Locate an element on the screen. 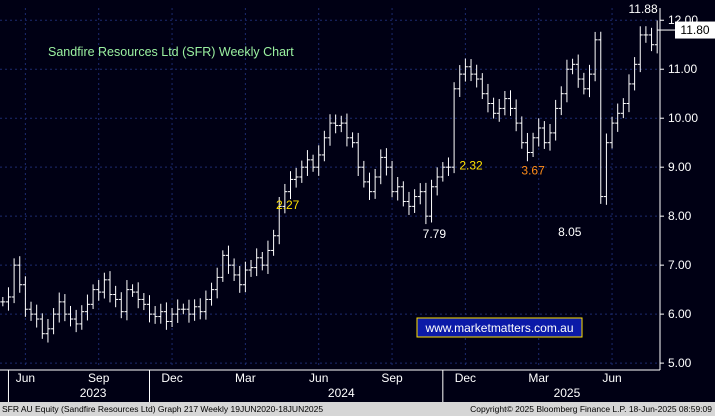  x-year-label: 2025 is located at coordinates (567, 393).